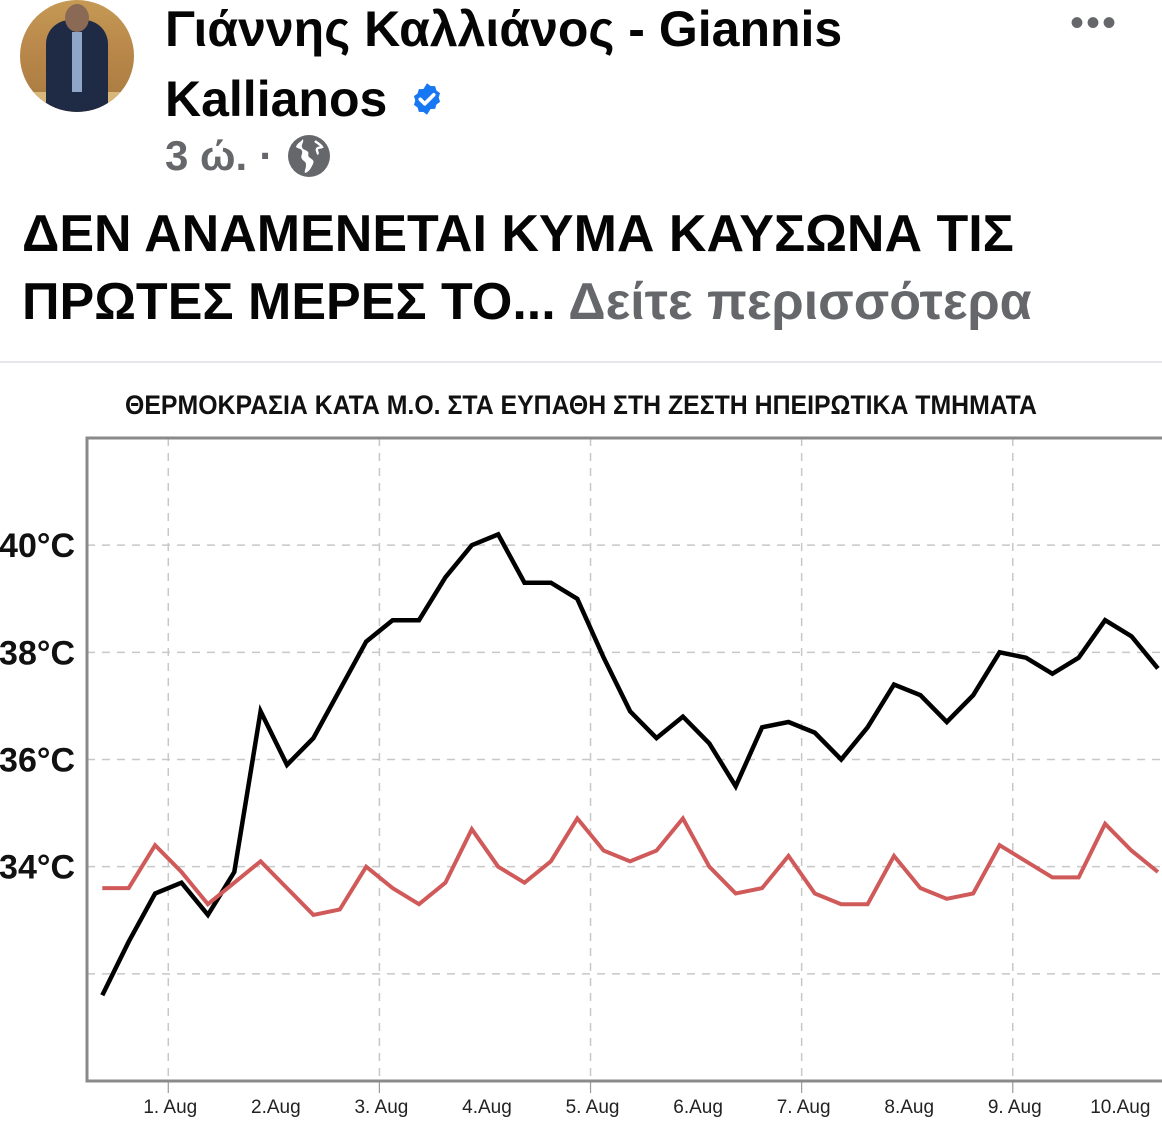  What do you see at coordinates (804, 1107) in the screenshot?
I see `x-tick-label: 7. Aug` at bounding box center [804, 1107].